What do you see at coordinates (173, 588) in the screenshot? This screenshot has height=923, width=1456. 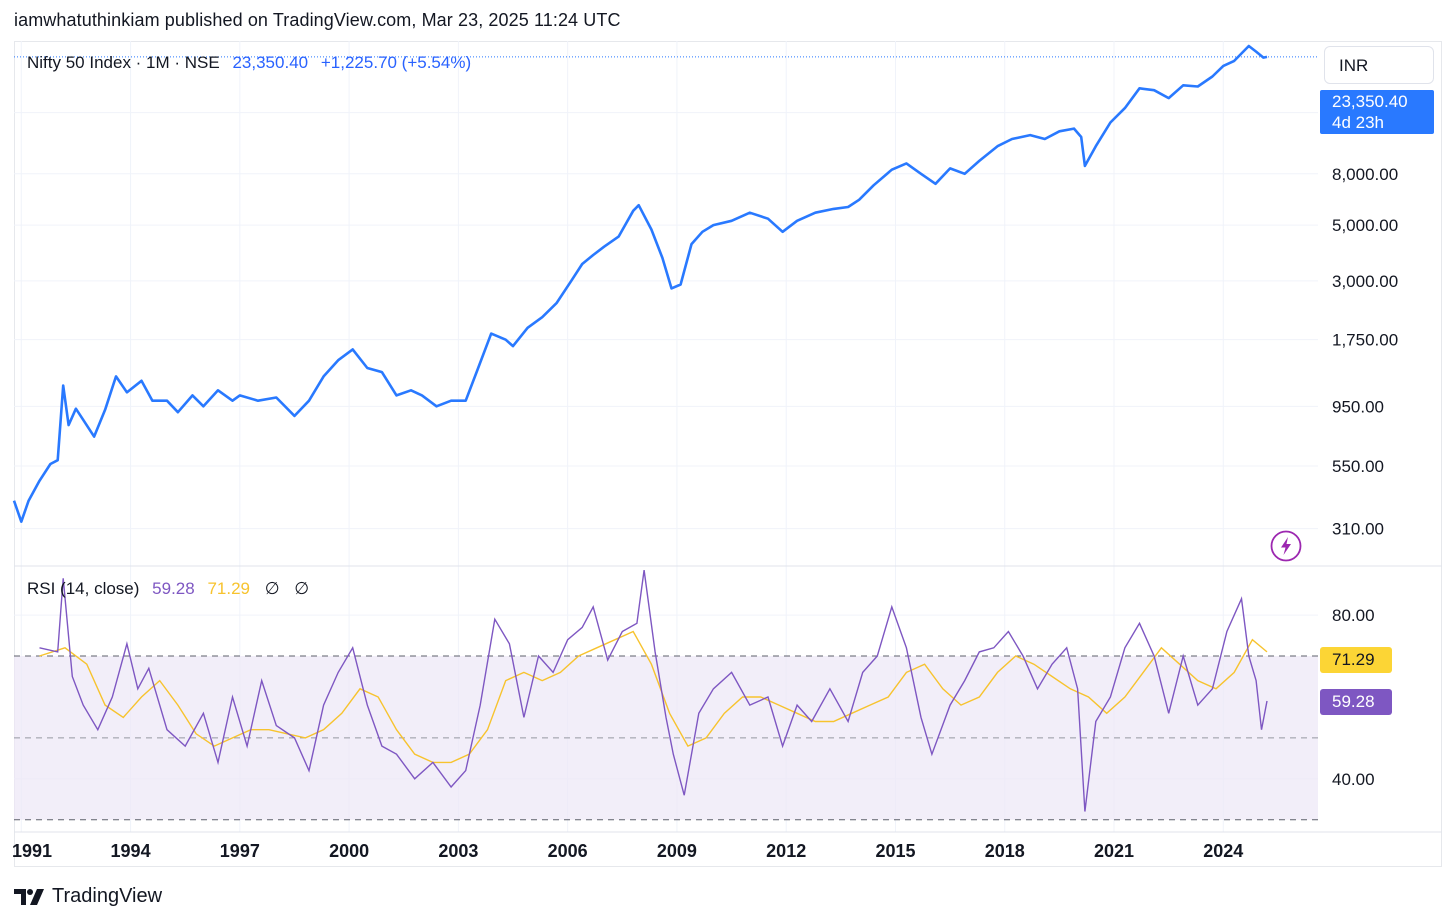 I see `rsi-legend-value: 59.28` at bounding box center [173, 588].